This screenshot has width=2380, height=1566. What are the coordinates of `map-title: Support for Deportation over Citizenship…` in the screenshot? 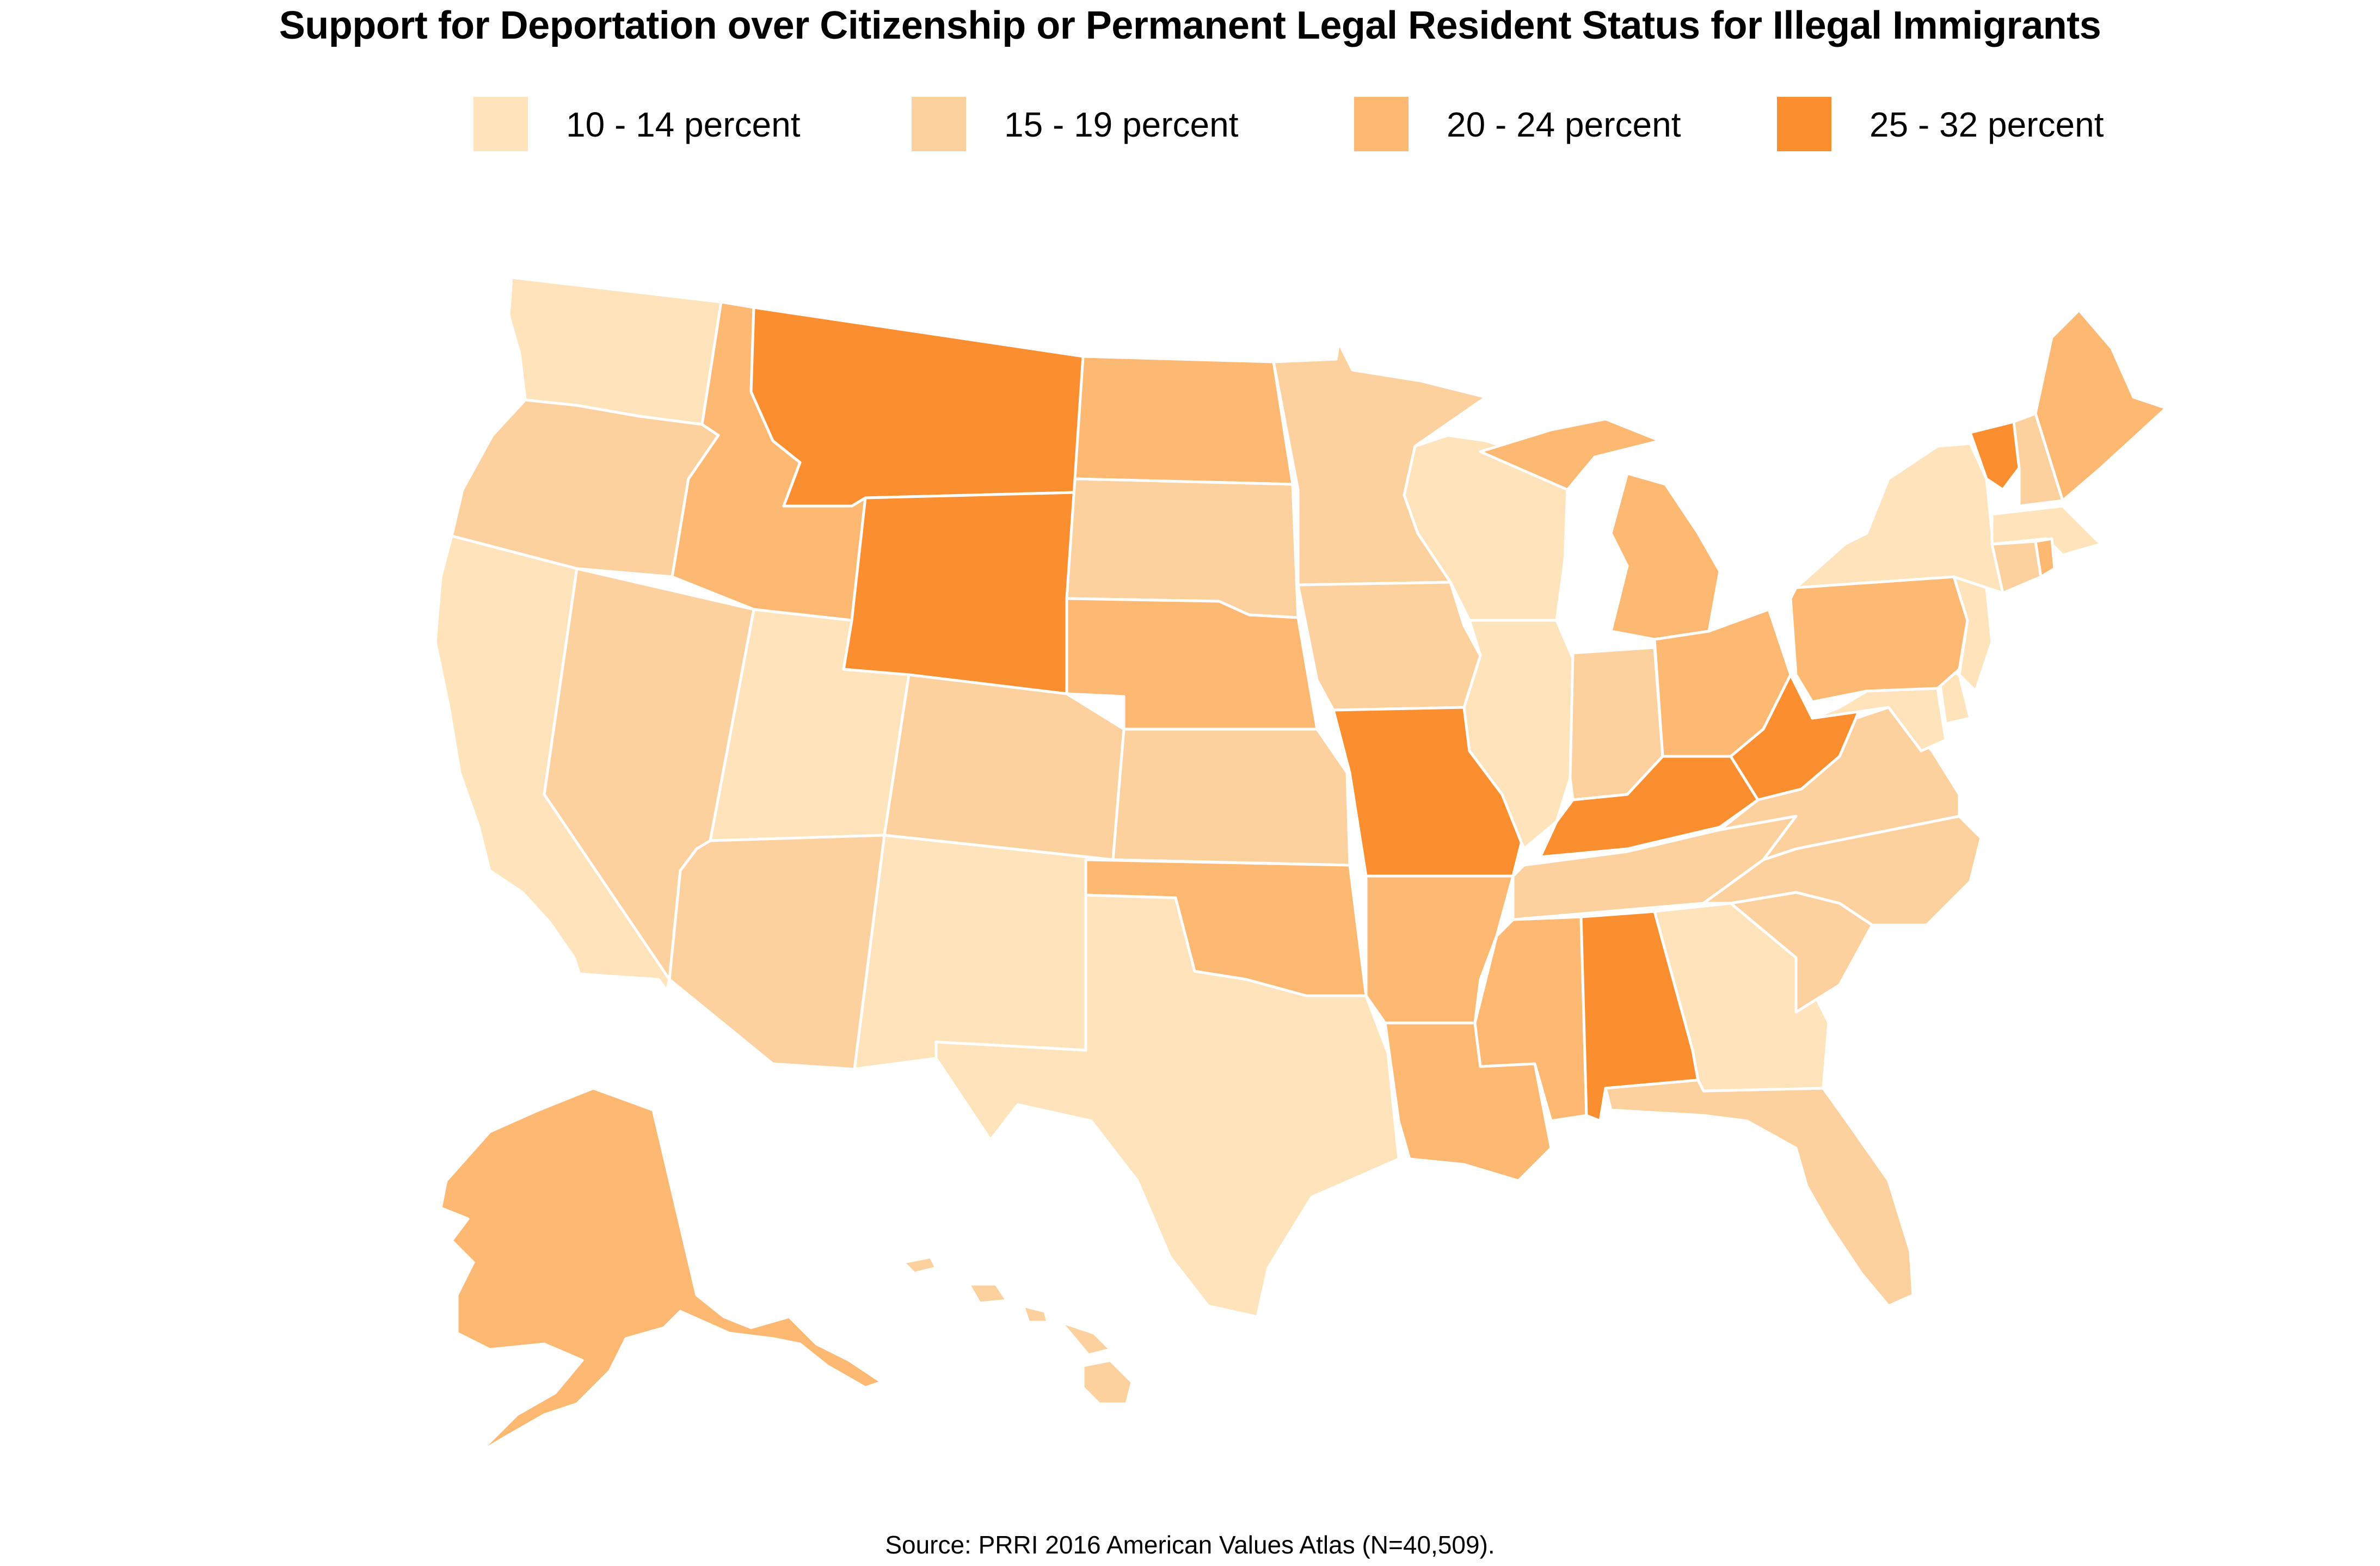 It's located at (1190, 25).